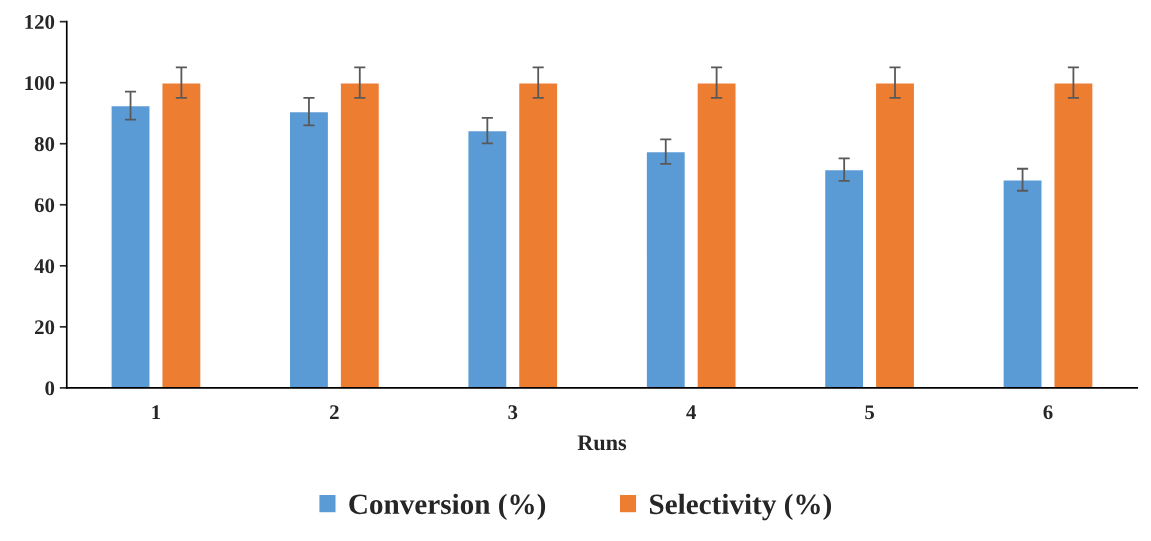  Describe the element at coordinates (334, 412) in the screenshot. I see `x-tick-label: 2` at that location.